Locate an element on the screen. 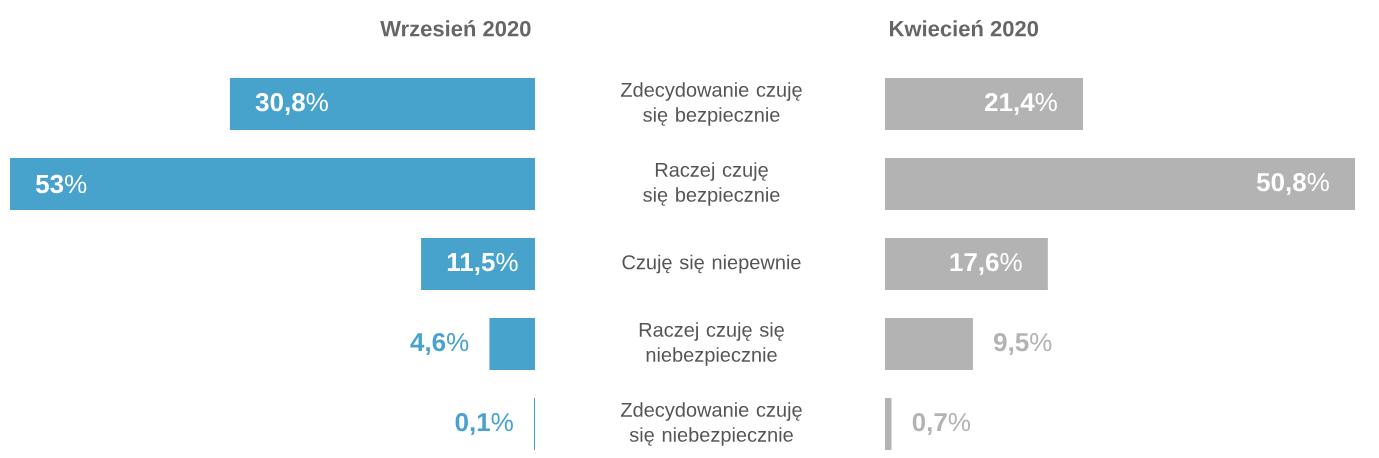  data-label: 0,7% is located at coordinates (941, 424).